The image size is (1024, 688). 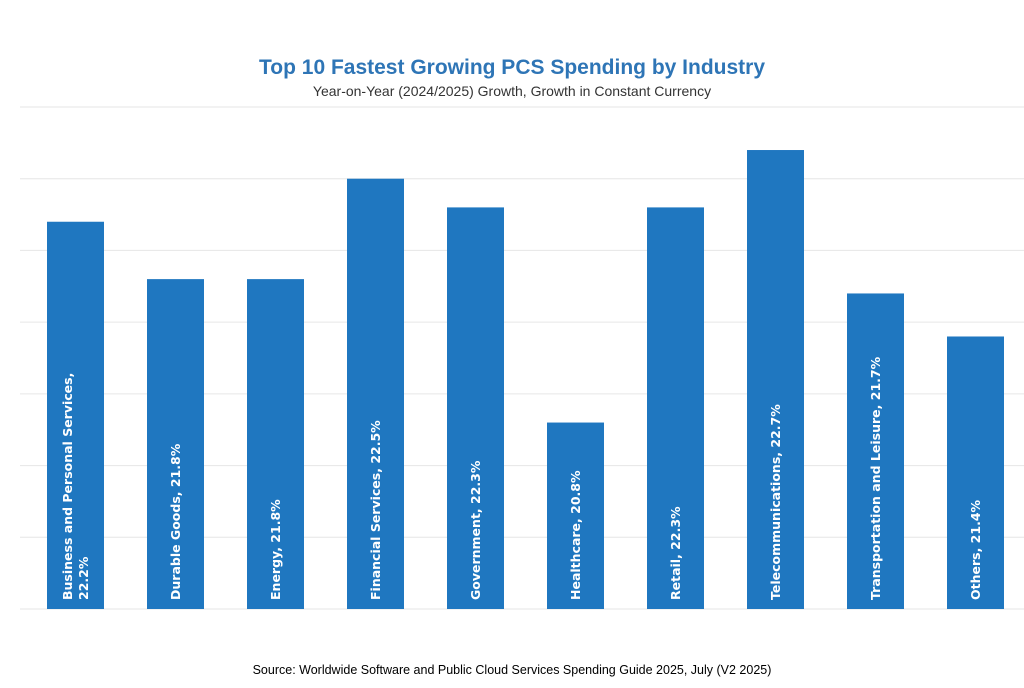 I want to click on bar-label: Financial Services, 22.5%, so click(x=375, y=510).